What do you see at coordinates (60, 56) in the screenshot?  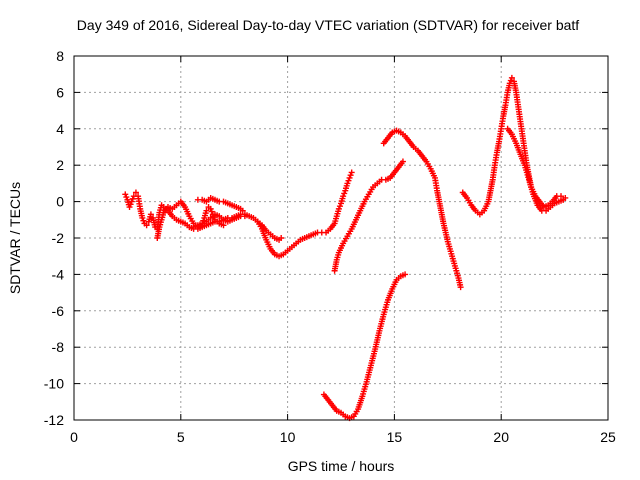 I see `y-tick-label: 8` at bounding box center [60, 56].